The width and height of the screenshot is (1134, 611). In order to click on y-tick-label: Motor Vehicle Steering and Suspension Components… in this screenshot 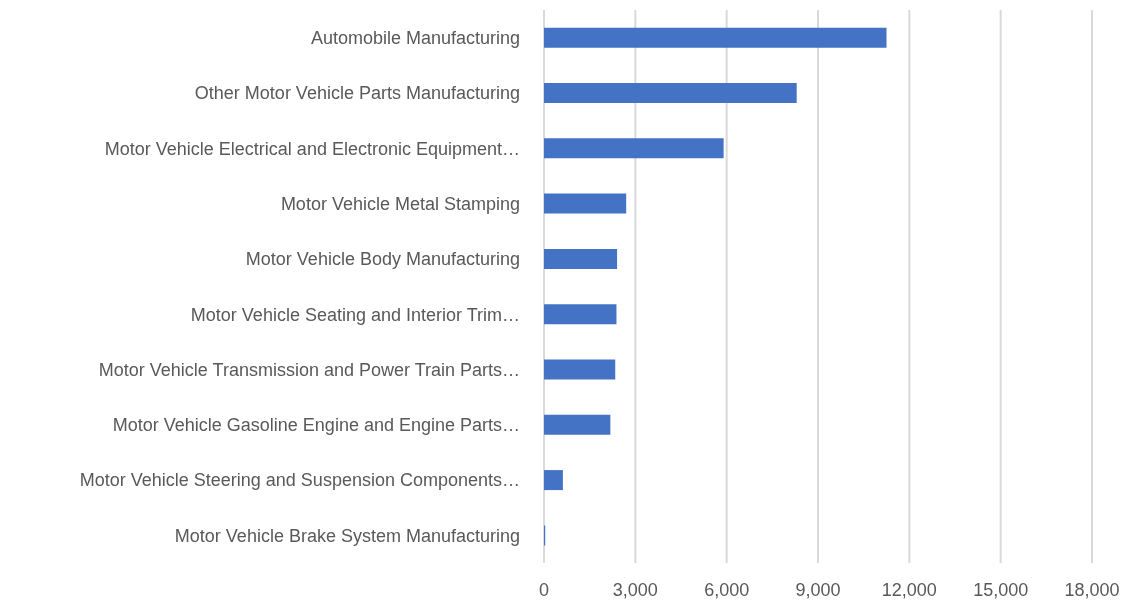, I will do `click(299, 480)`.